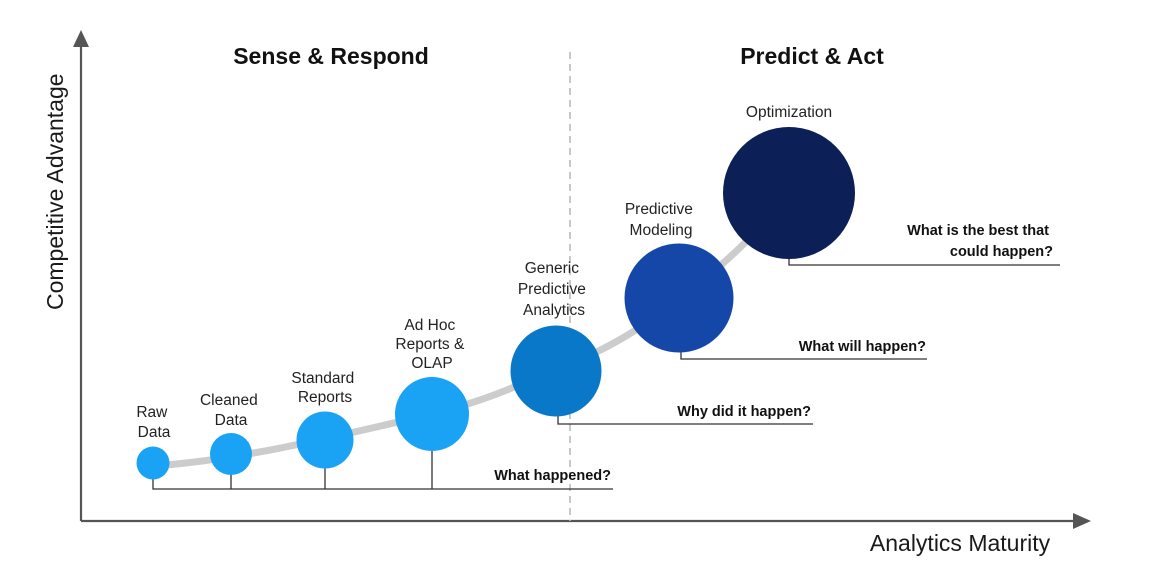 This screenshot has width=1149, height=581. I want to click on section-title-sense-respond: Sense & Respond, so click(331, 56).